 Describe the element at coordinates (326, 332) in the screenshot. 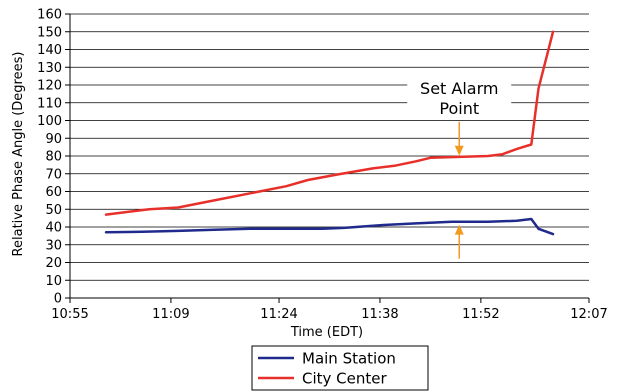

I see `x-axis-title: Time (EDT)` at that location.